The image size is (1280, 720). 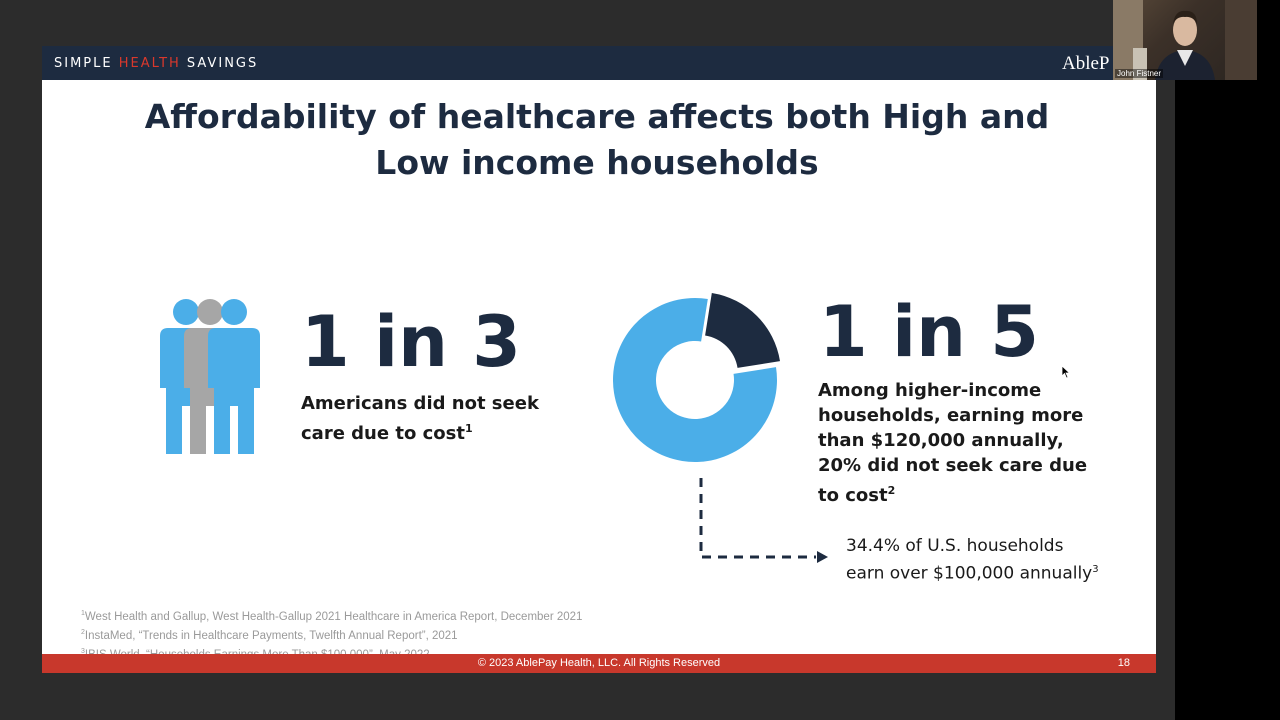 I want to click on mouse-cursor-icon, so click(x=1066, y=372).